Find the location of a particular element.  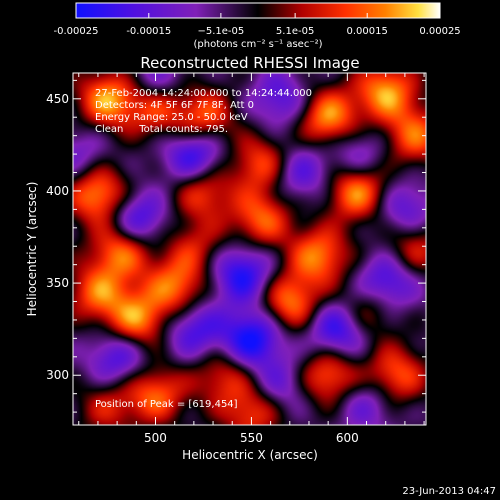

x-axis-label: Heliocentric X (arcsec) is located at coordinates (250, 455).